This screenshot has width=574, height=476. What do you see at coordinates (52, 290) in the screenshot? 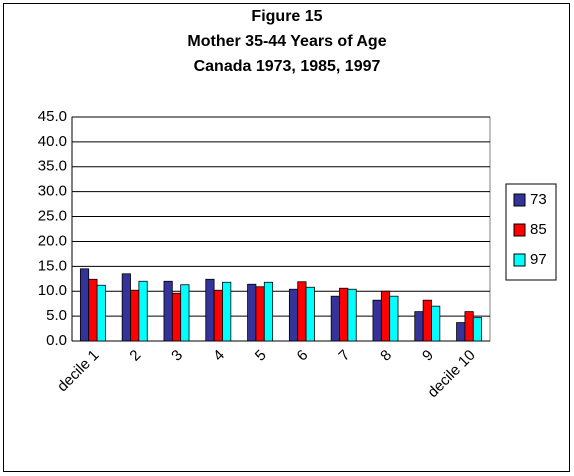
I see `y-tick-label: 10.0` at bounding box center [52, 290].